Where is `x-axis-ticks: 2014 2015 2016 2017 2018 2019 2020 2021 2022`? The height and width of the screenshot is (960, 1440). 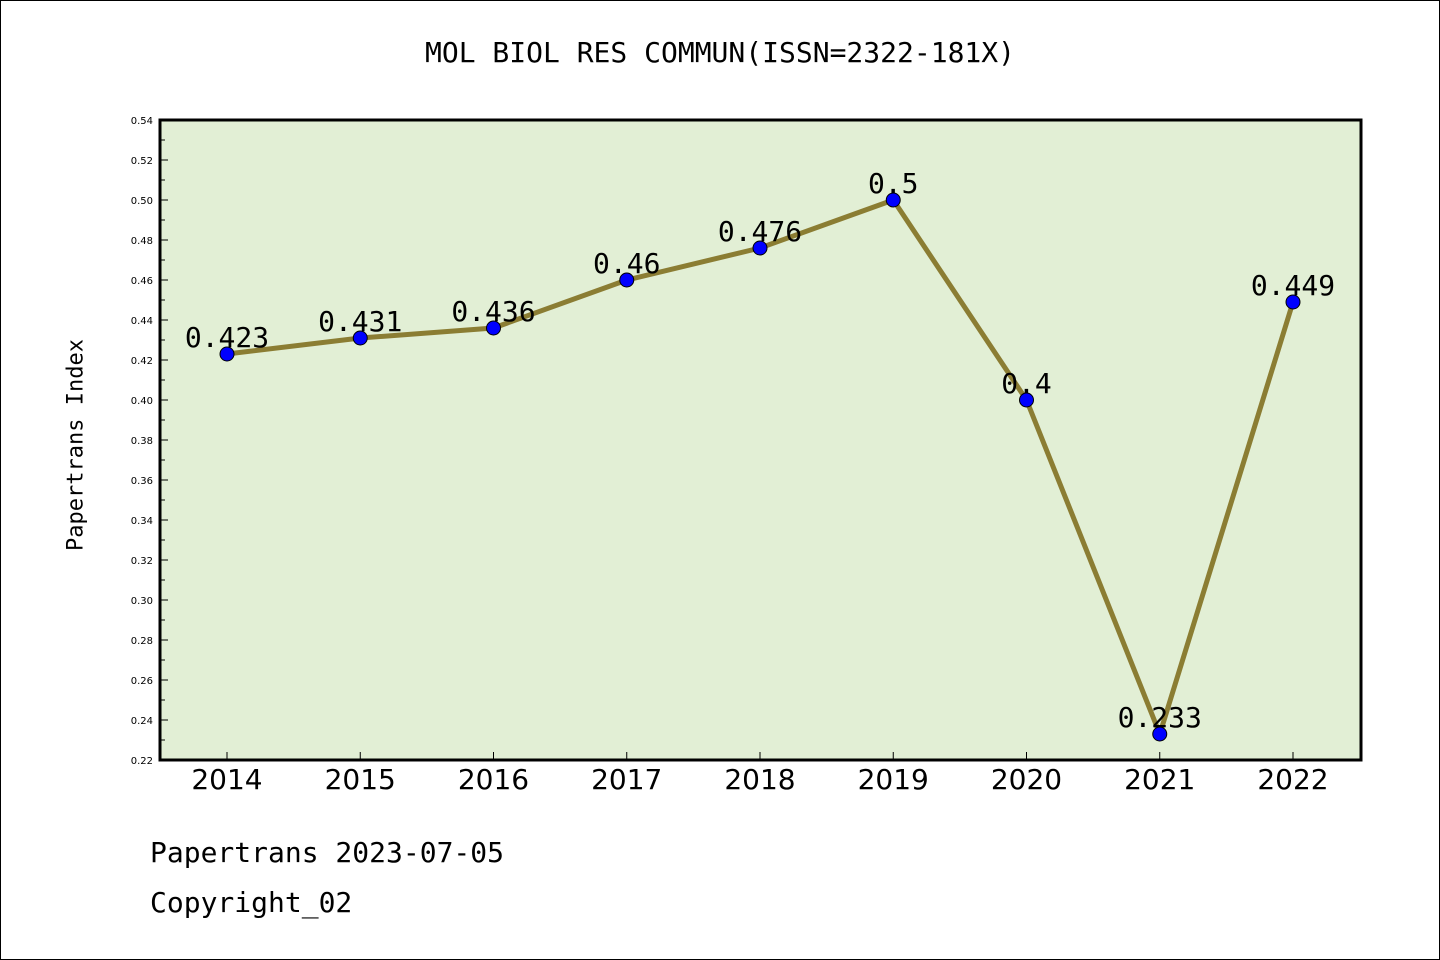
x-axis-ticks: 2014 2015 2016 2017 2018 2019 2020 2021 2022 is located at coordinates (760, 774).